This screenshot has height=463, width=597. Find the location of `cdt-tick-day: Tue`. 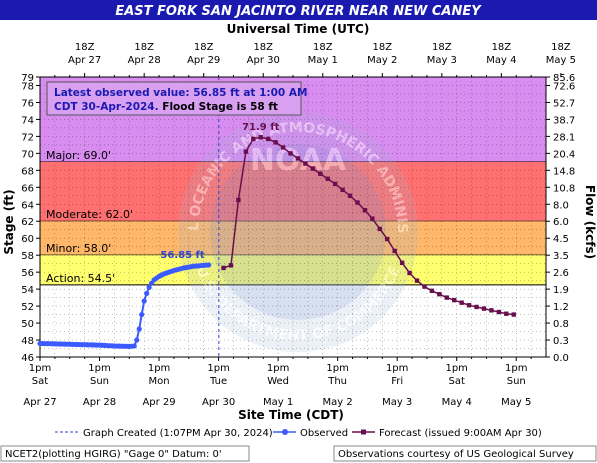

cdt-tick-day: Tue is located at coordinates (218, 381).